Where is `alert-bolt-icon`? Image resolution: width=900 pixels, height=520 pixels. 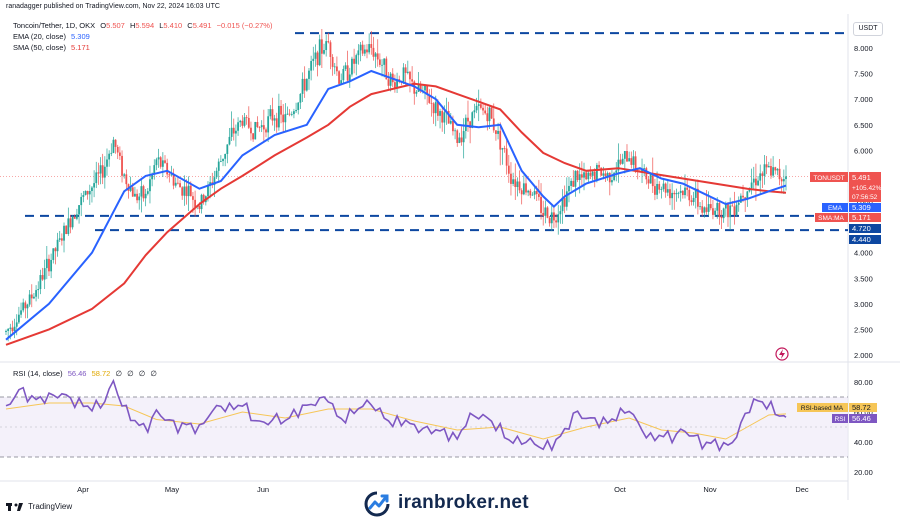 alert-bolt-icon is located at coordinates (782, 354).